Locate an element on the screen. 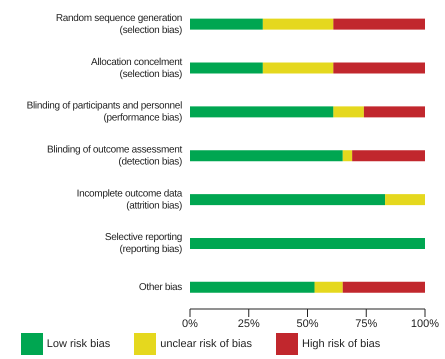 Image resolution: width=445 pixels, height=359 pixels. y-tick-label: Other bias is located at coordinates (160, 287).